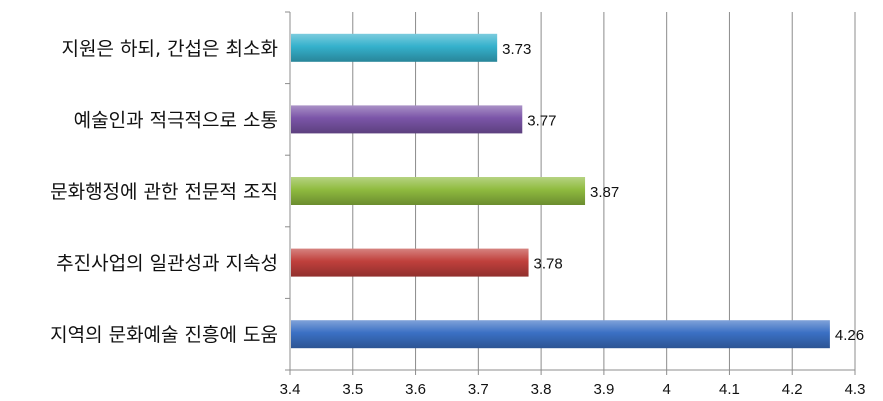  What do you see at coordinates (548, 264) in the screenshot?
I see `data-label: 3.78` at bounding box center [548, 264].